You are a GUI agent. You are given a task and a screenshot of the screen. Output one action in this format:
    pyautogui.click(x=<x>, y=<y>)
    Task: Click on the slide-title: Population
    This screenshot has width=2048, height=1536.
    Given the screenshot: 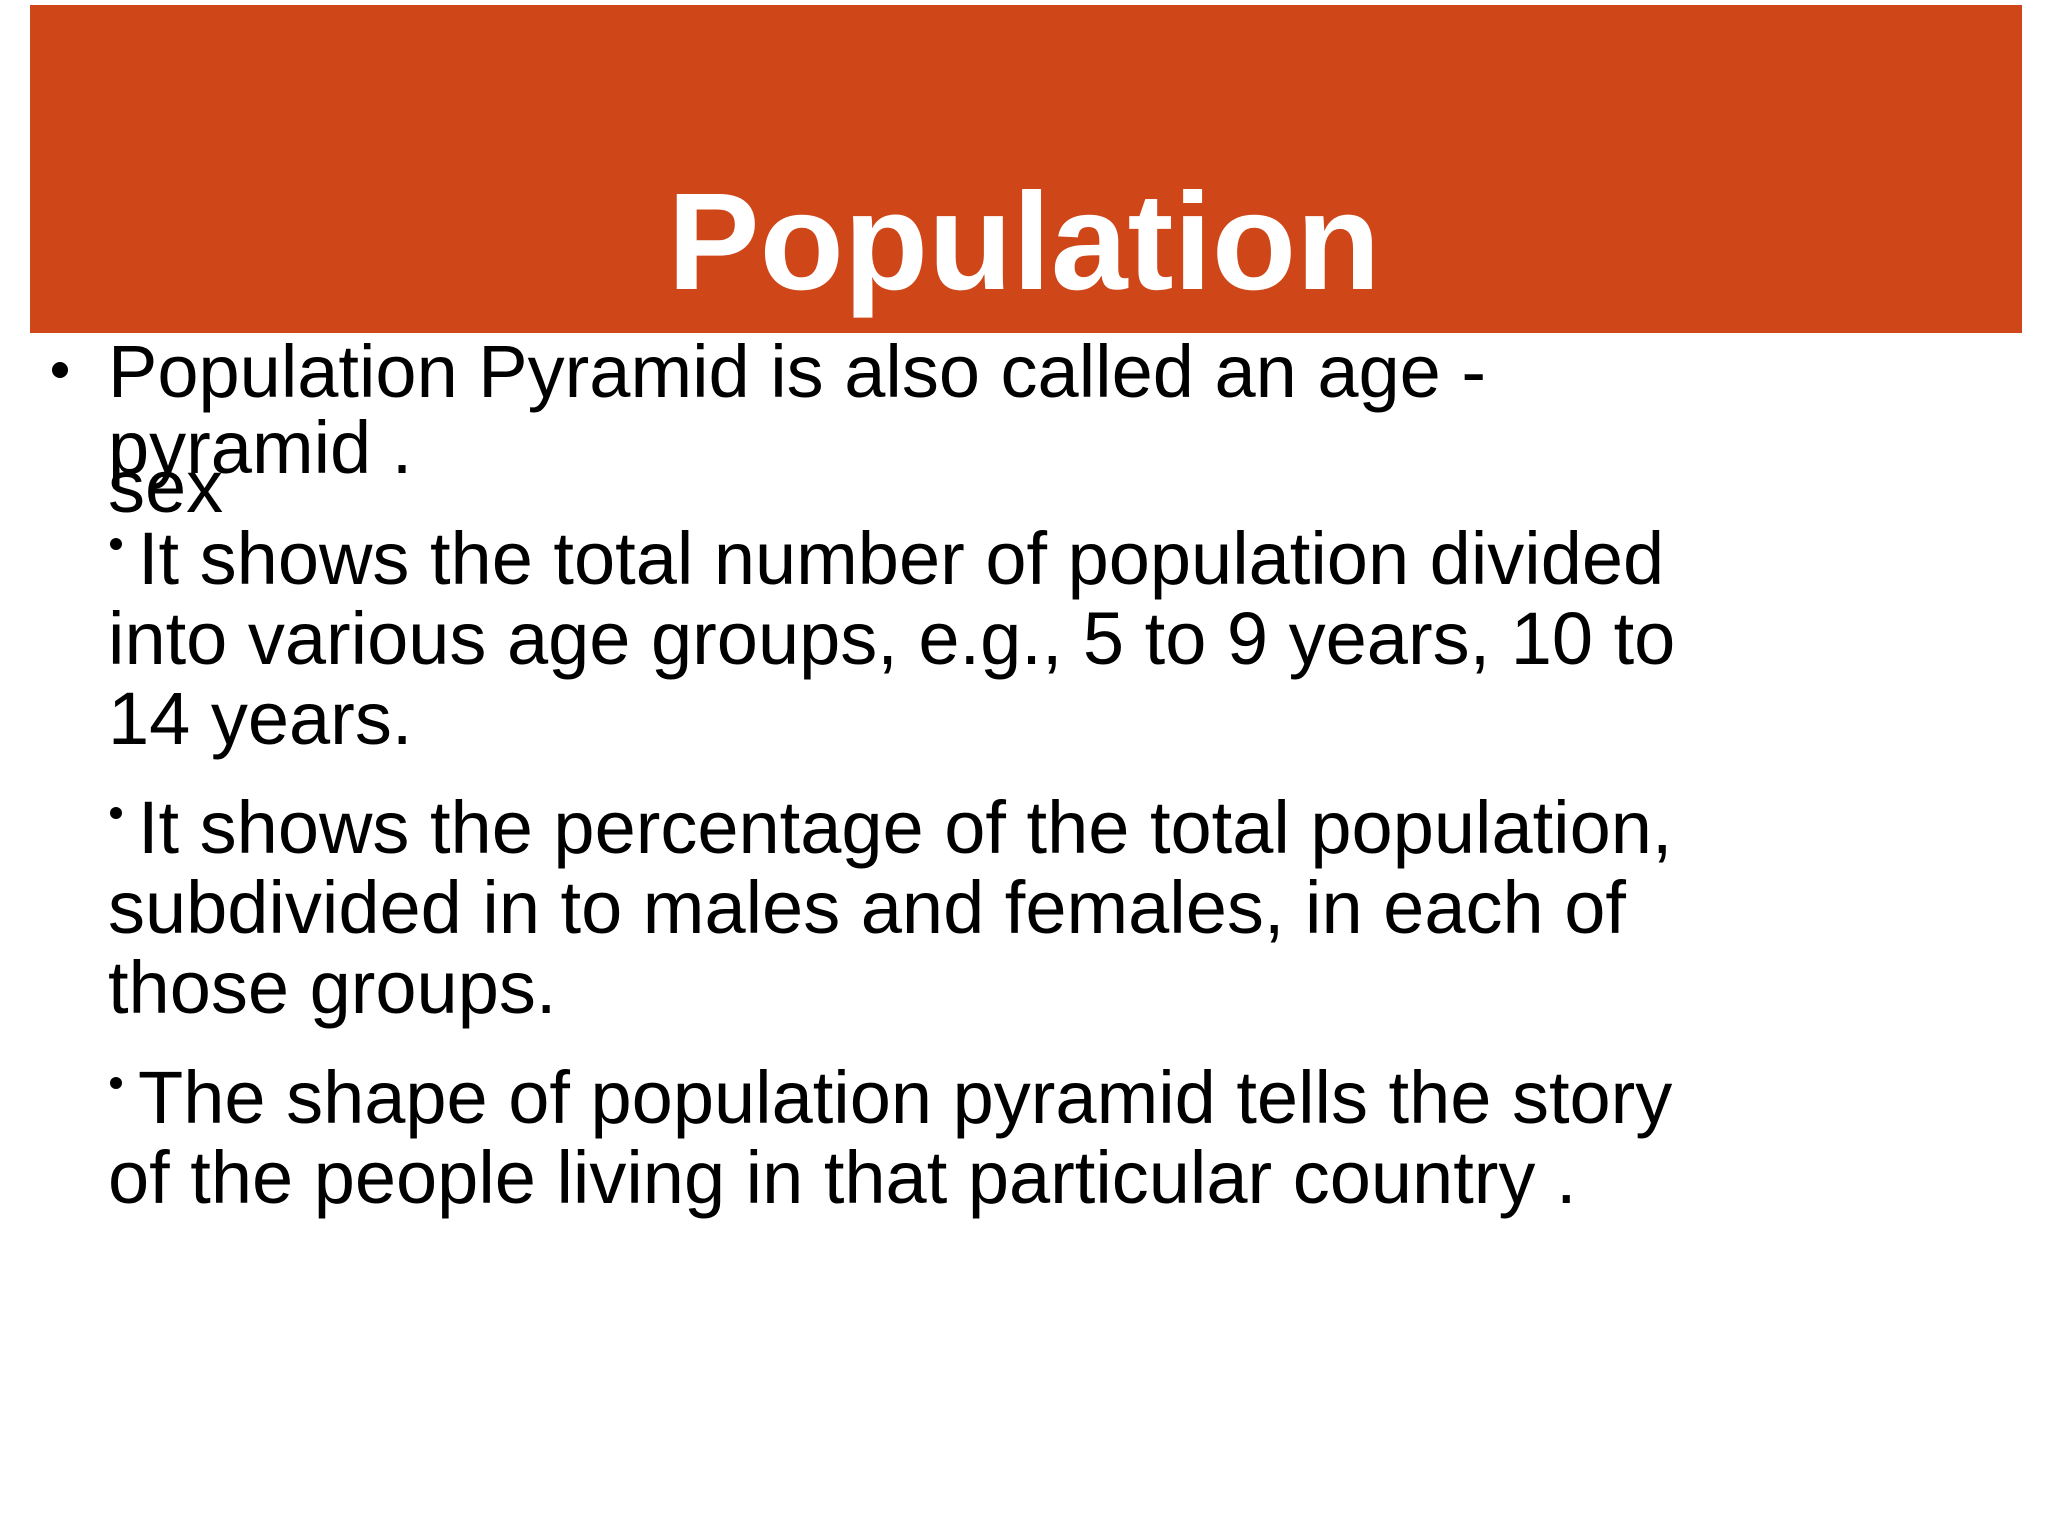 What is the action you would take?
    pyautogui.click(x=1024, y=242)
    